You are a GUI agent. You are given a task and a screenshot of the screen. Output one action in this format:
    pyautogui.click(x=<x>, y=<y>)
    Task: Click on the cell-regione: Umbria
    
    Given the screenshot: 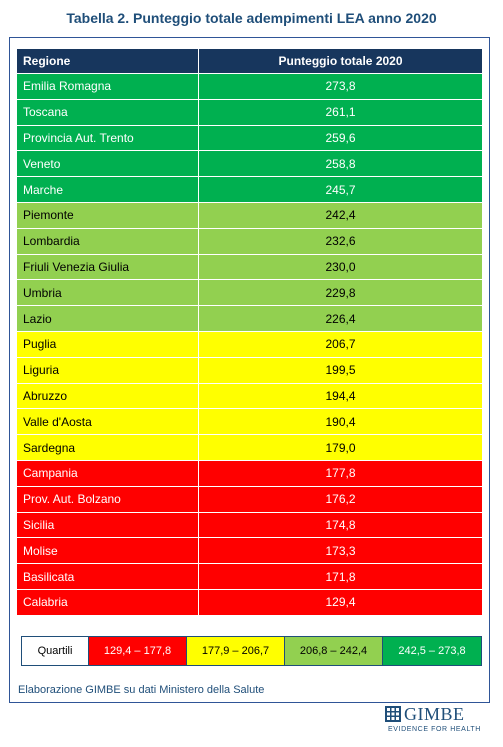 What is the action you would take?
    pyautogui.click(x=107, y=293)
    